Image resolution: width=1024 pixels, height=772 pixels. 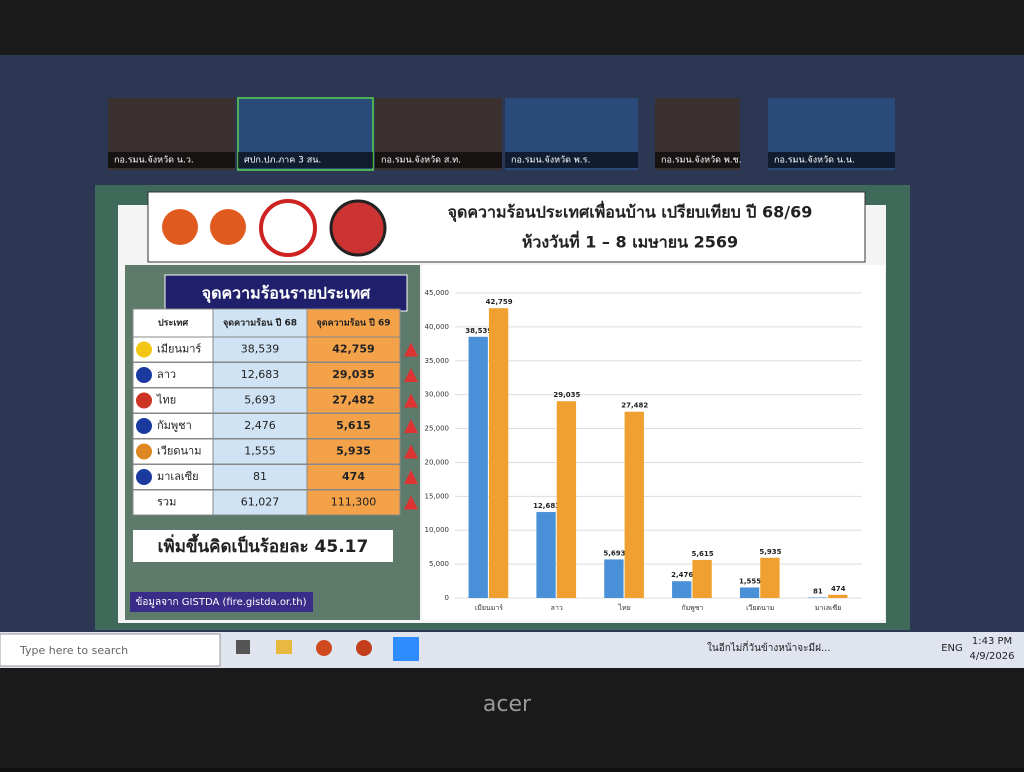 I want to click on y-tick-label: 15,000, so click(x=437, y=496).